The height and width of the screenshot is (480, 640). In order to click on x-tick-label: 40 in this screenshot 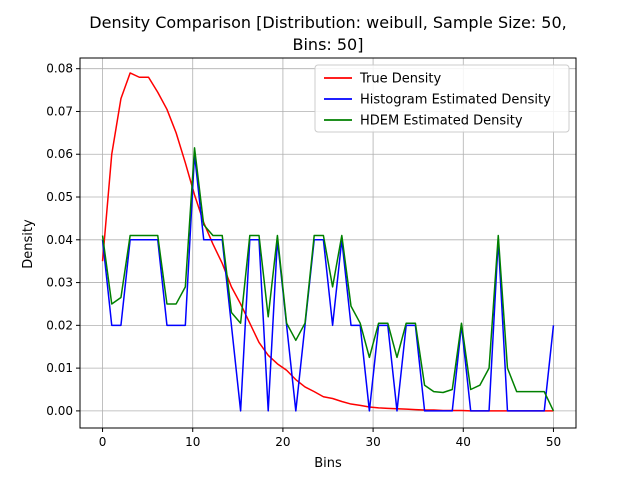, I will do `click(463, 442)`.